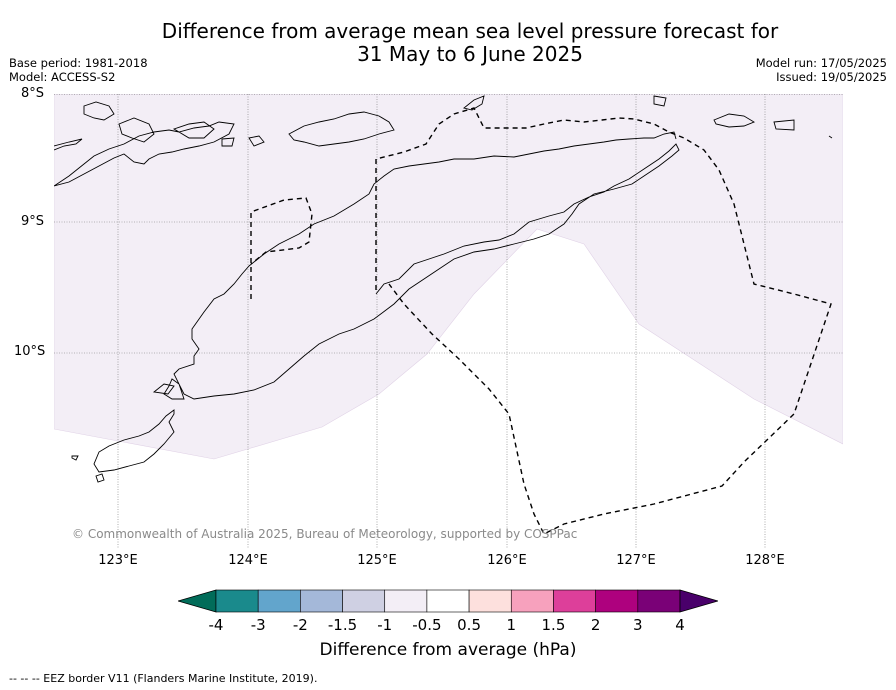 The image size is (896, 690). What do you see at coordinates (595, 625) in the screenshot?
I see `colorbar-tick-label: 2` at bounding box center [595, 625].